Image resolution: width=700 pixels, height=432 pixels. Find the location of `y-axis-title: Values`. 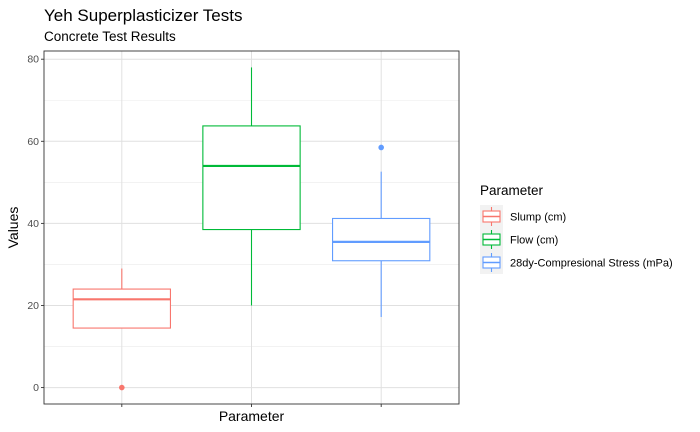

y-axis-title: Values is located at coordinates (13, 228).